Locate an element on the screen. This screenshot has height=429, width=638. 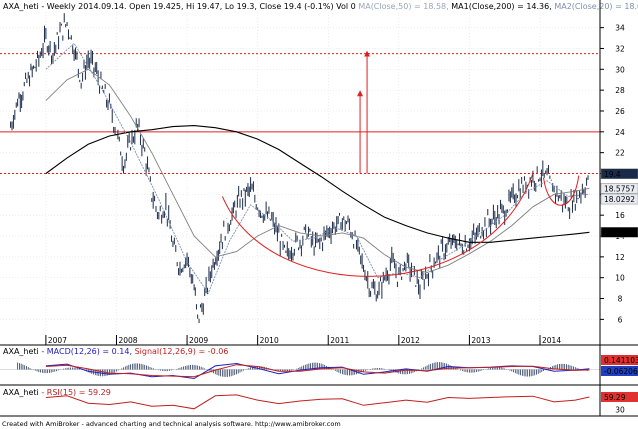
price-tag-bg-ma20 is located at coordinates (619, 199).